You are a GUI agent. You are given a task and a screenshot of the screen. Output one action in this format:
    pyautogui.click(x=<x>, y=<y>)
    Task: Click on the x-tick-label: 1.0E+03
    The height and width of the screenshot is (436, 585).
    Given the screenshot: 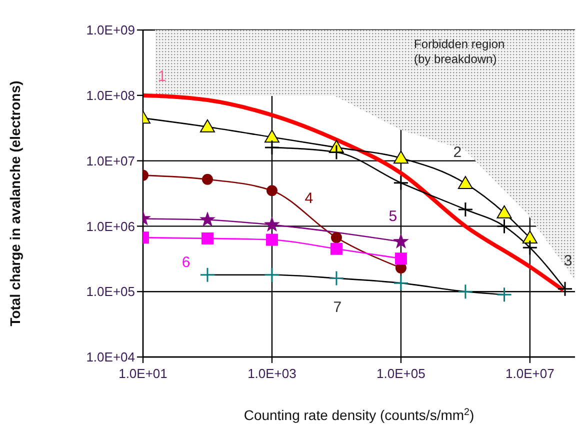 What is the action you would take?
    pyautogui.click(x=272, y=374)
    